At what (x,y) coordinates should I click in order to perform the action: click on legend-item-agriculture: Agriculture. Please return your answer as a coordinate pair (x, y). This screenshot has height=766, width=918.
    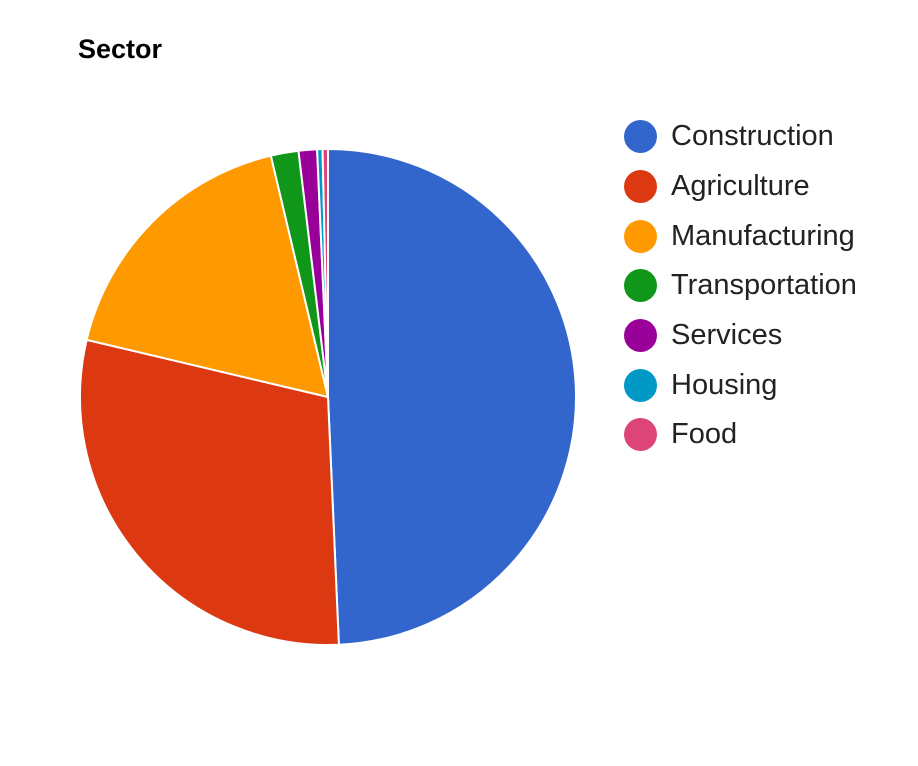
    Looking at the image, I should click on (740, 187).